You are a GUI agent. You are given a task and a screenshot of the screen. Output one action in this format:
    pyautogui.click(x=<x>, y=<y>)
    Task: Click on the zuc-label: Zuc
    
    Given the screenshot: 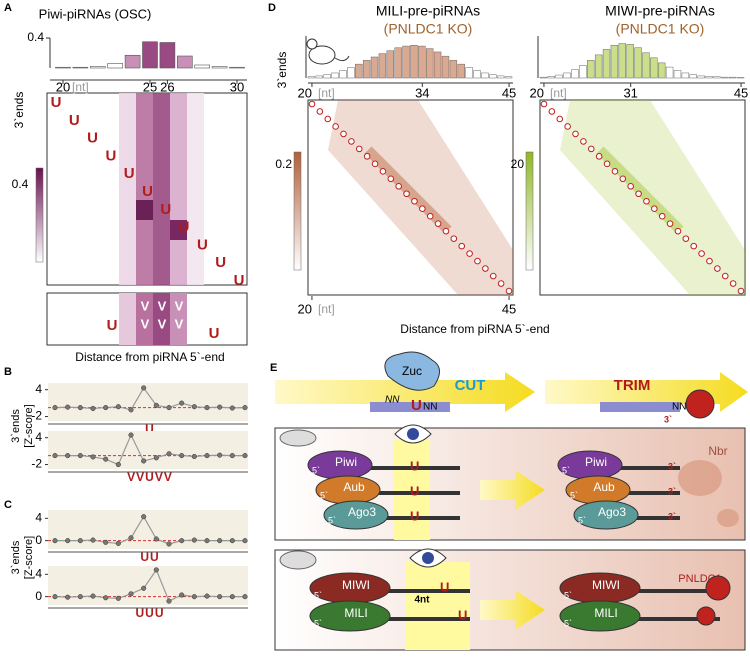 What is the action you would take?
    pyautogui.click(x=412, y=371)
    